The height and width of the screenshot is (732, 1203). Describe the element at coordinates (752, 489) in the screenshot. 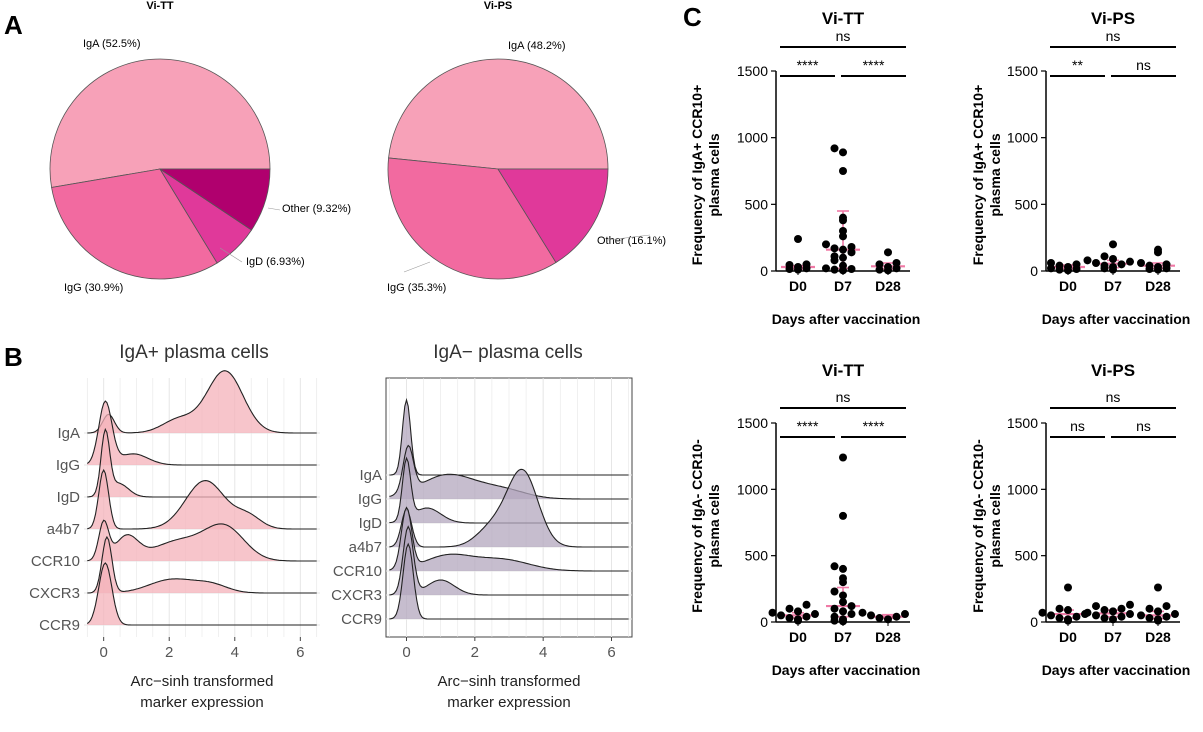

I see `scatter-vitt-neg-ytick-label: 1000` at that location.